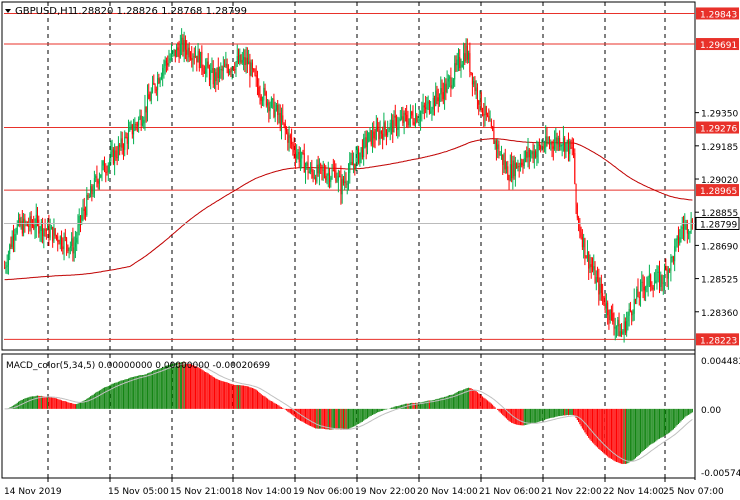 The width and height of the screenshot is (740, 500). I want to click on level-price-tag, so click(717, 13).